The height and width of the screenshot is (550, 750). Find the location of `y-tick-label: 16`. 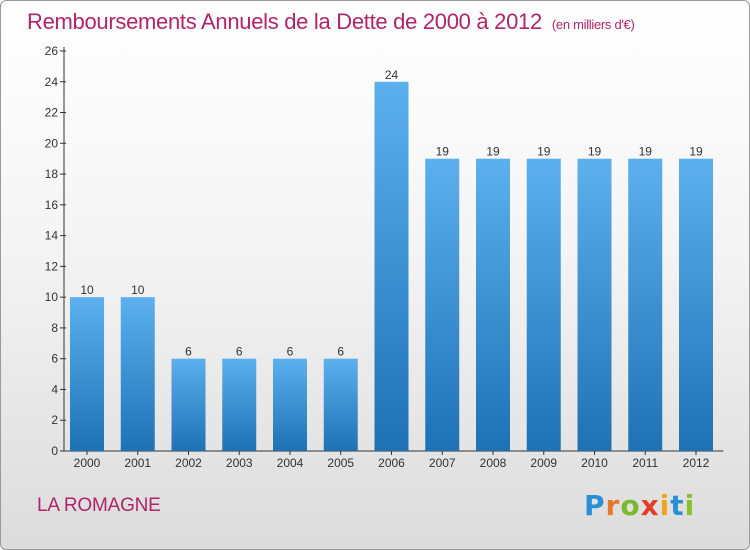

y-tick-label: 16 is located at coordinates (52, 205).